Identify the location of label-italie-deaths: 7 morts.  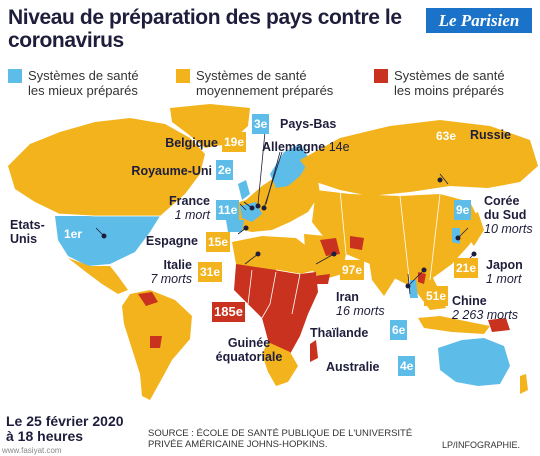
(171, 279).